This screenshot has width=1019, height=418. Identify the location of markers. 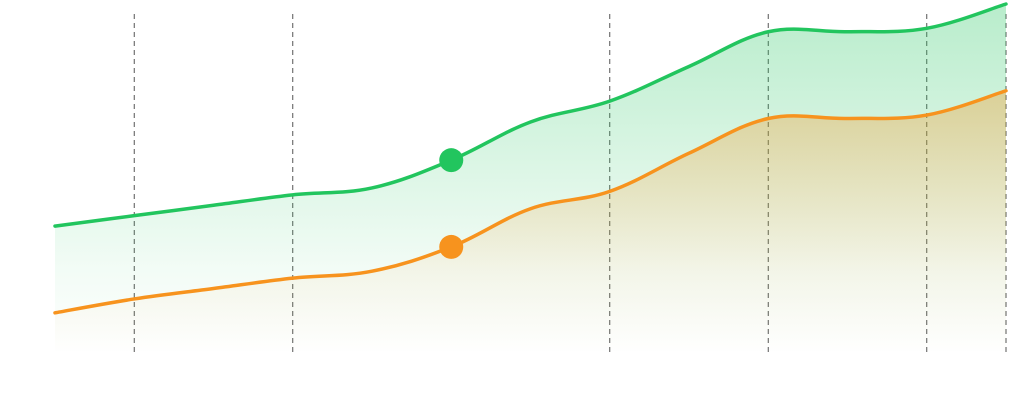
(451, 203).